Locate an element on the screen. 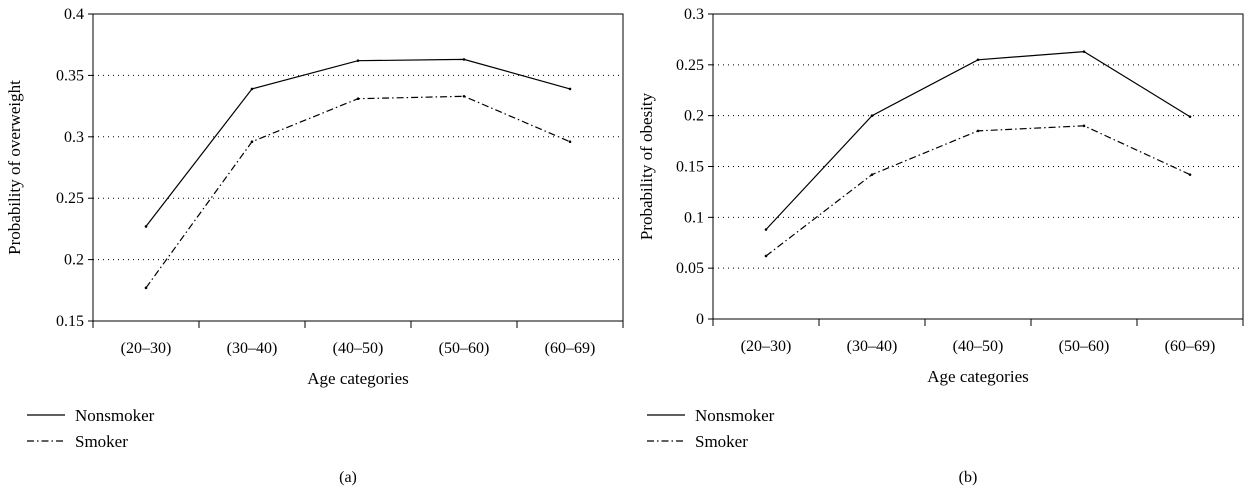 The width and height of the screenshot is (1245, 494). y-tick-label: 0.05 is located at coordinates (690, 268).